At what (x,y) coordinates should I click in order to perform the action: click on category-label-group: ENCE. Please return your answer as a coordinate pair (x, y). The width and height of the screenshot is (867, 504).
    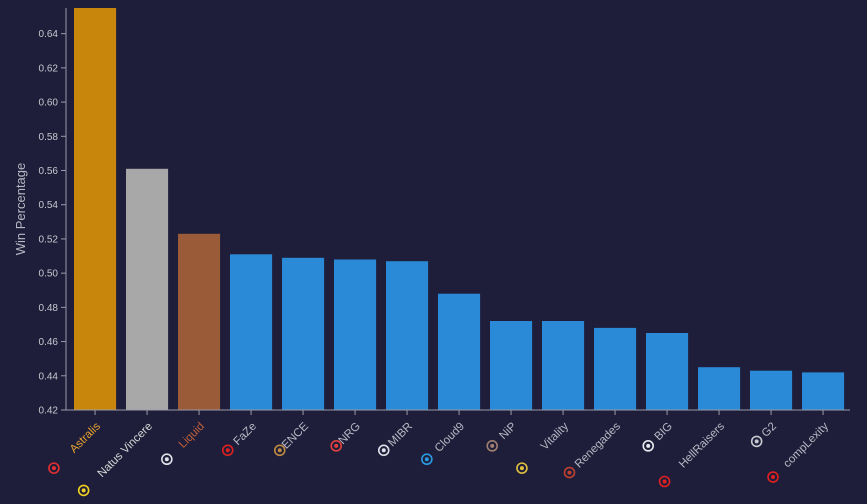
    Looking at the image, I should click on (292, 438).